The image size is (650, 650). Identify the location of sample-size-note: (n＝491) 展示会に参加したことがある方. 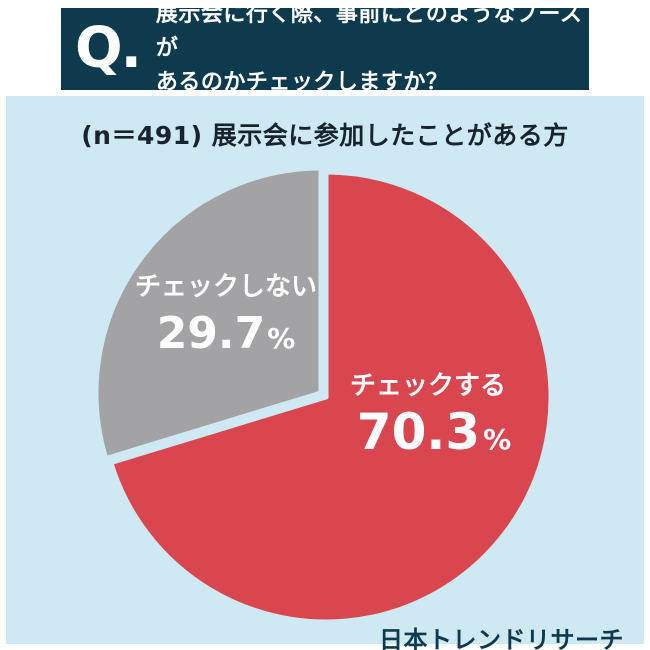
(325, 134).